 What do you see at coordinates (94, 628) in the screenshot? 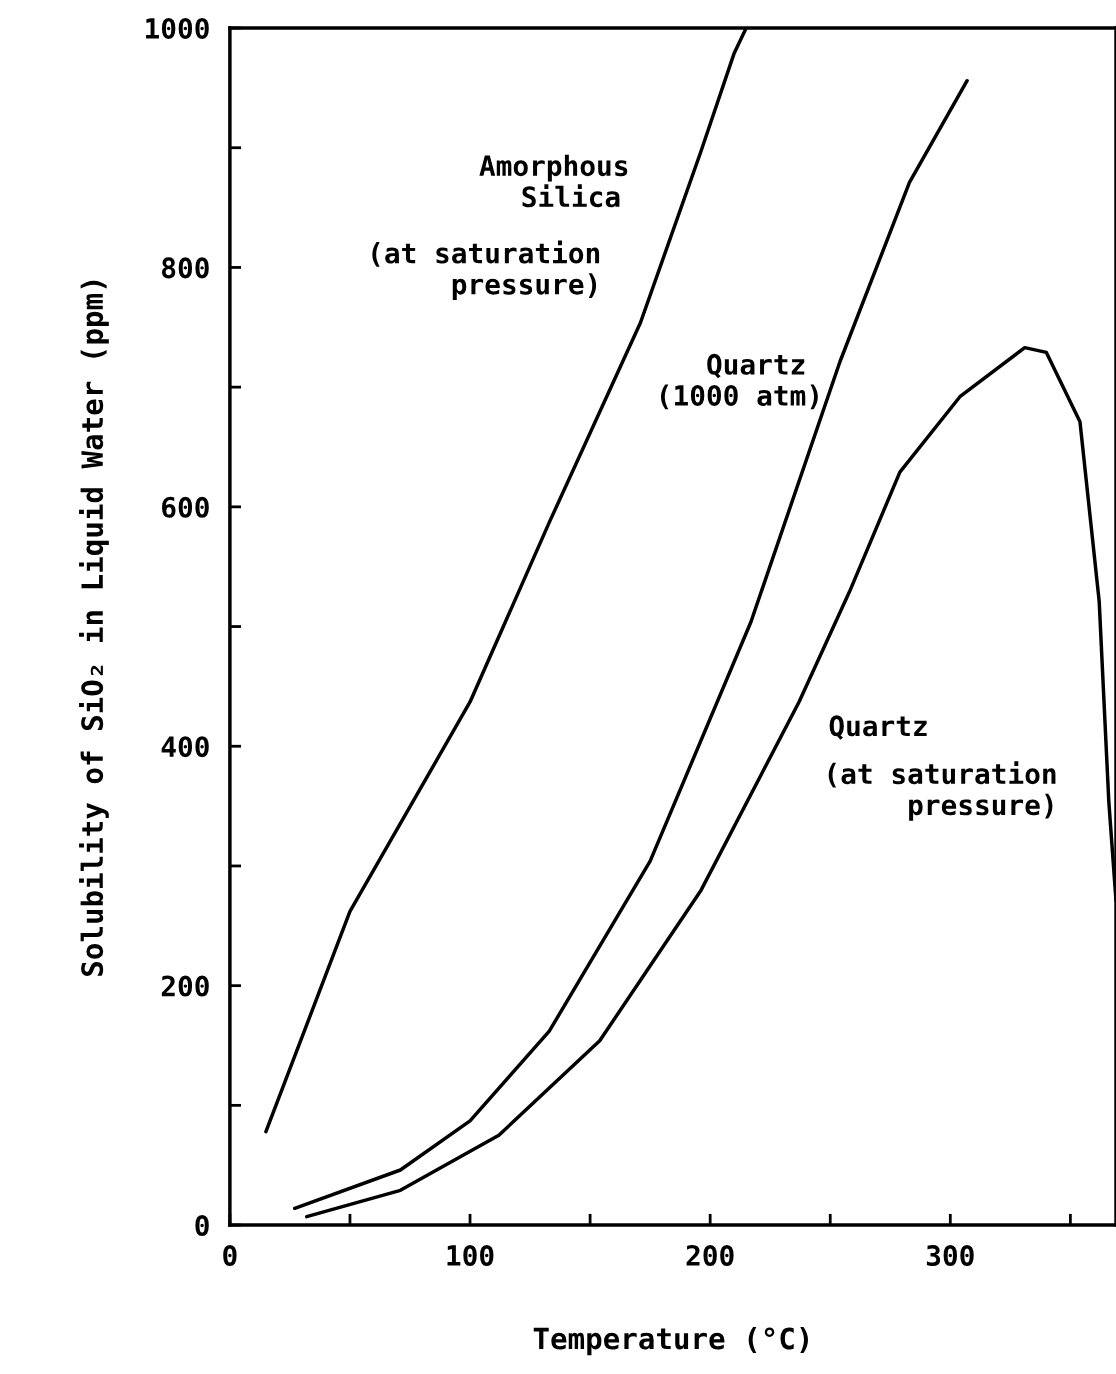
I see `y-axis-title: Solubility of SiO₂ in Liquid Water (ppm)` at bounding box center [94, 628].